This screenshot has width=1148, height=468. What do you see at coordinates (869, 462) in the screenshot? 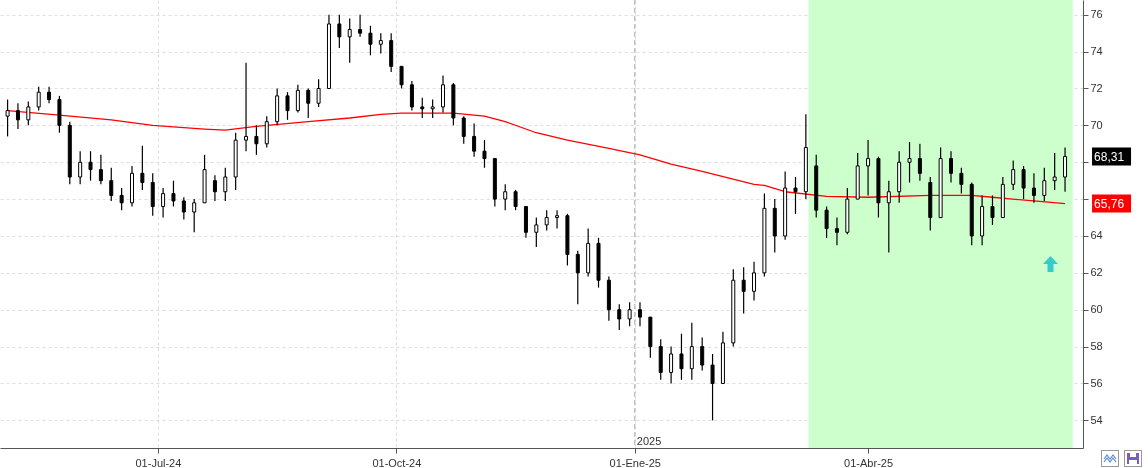
I see `x-tick-label: 01-Abr-25` at bounding box center [869, 462].